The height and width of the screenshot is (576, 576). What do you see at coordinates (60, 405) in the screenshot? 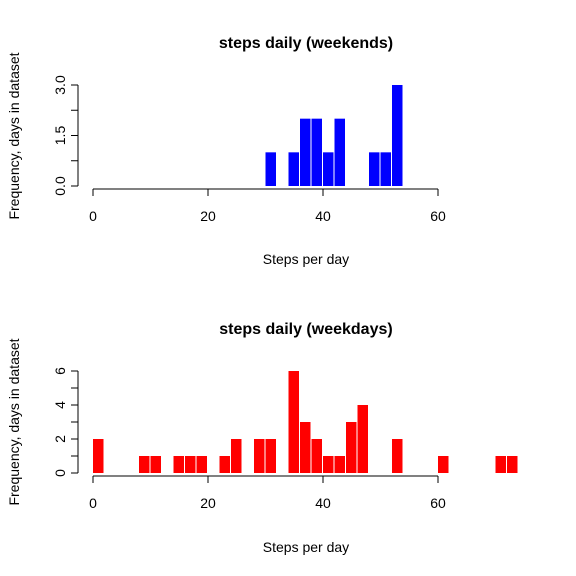
I see `y-tick-label: 4` at bounding box center [60, 405].